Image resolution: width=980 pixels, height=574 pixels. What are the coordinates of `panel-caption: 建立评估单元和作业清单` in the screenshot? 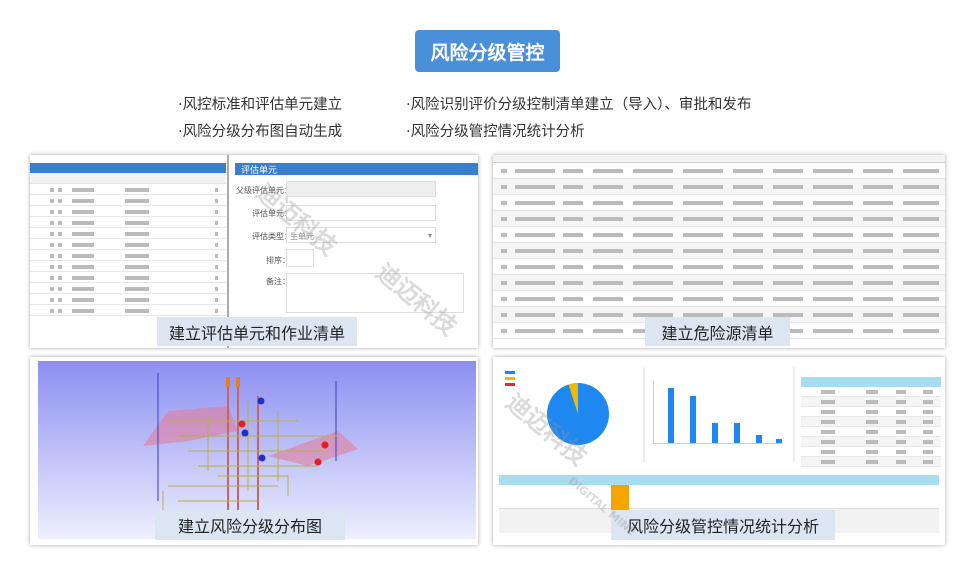 It's located at (257, 331).